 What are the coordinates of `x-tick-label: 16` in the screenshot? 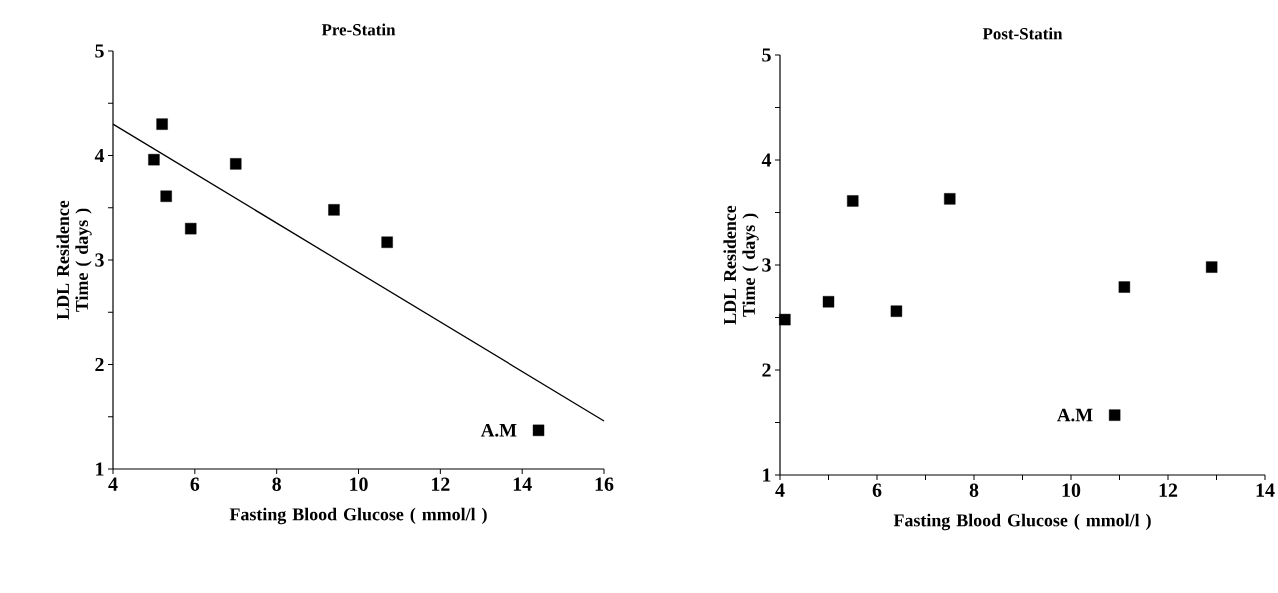 It's located at (604, 484).